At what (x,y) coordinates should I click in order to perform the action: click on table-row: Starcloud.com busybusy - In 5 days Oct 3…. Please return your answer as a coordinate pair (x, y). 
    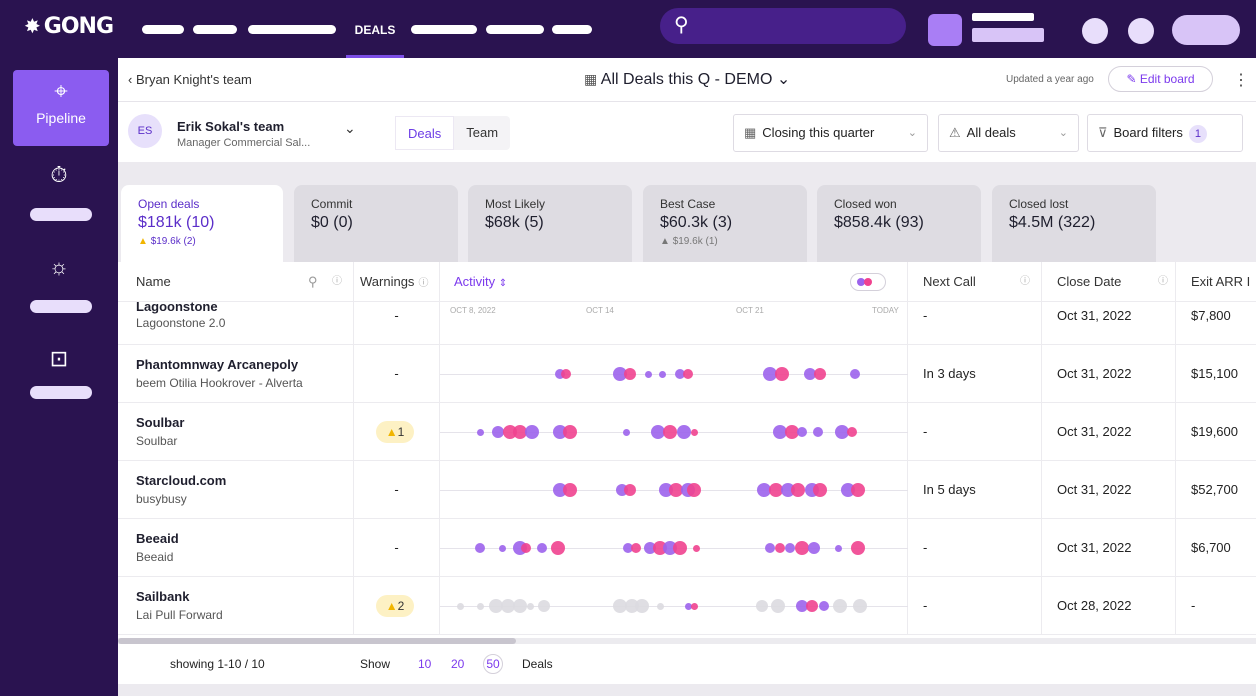
    Looking at the image, I should click on (687, 490).